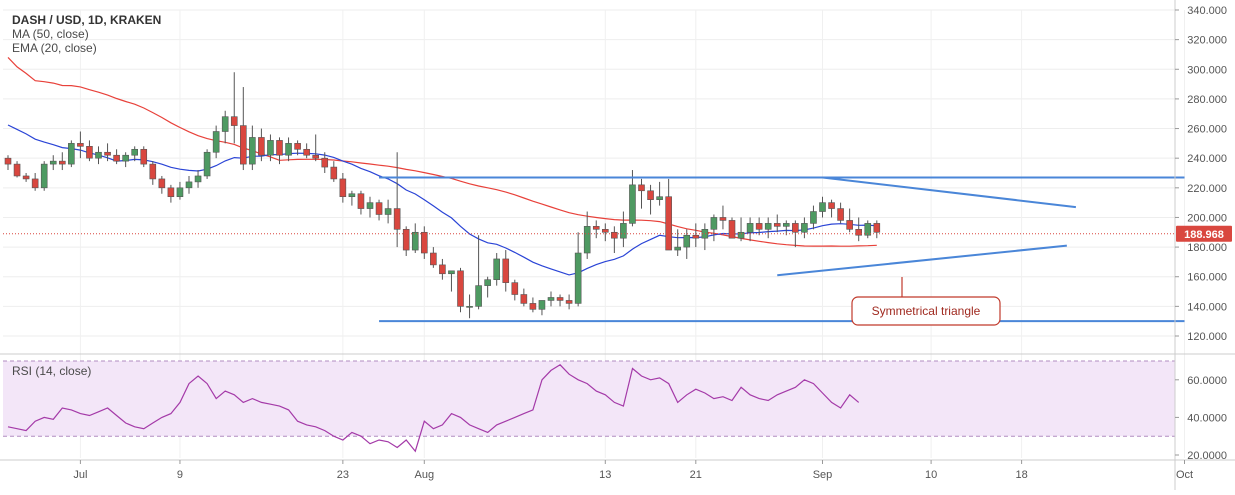 The image size is (1235, 495). Describe the element at coordinates (1207, 189) in the screenshot. I see `y-tick-label: 220.000` at that location.